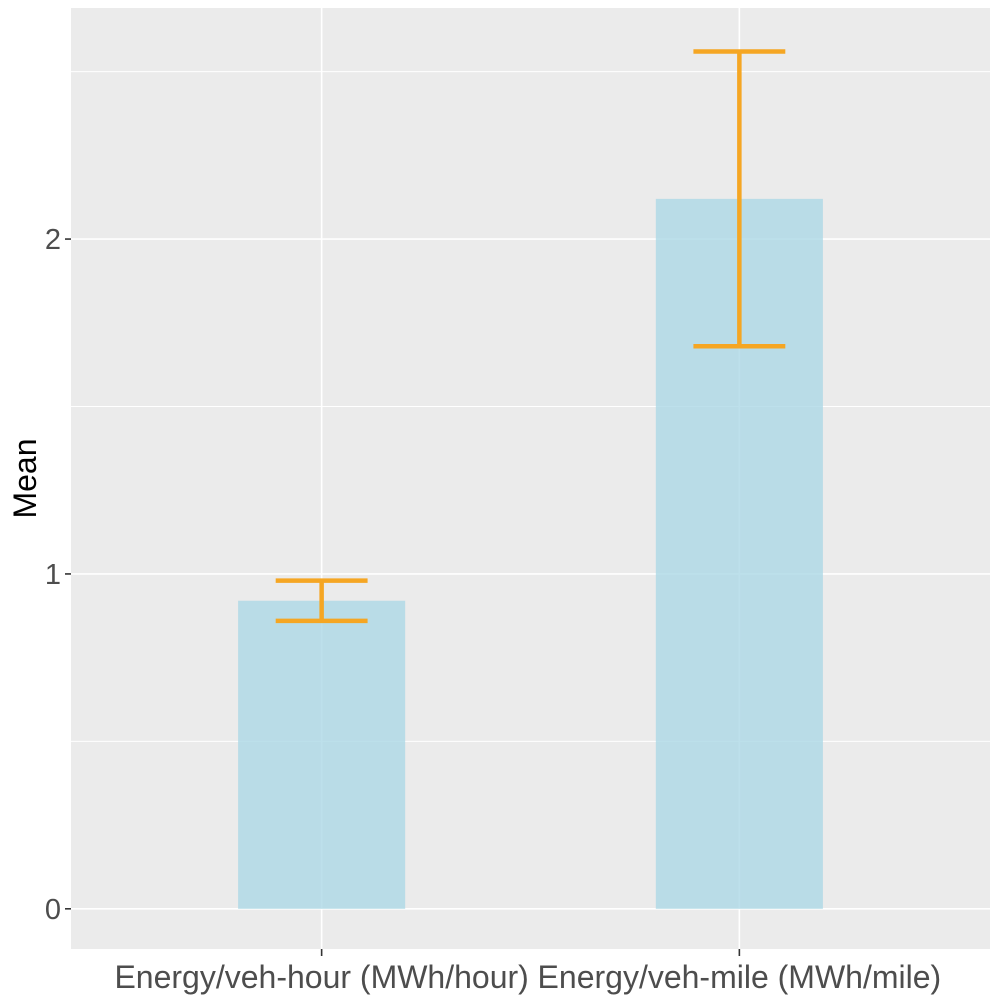 The height and width of the screenshot is (1000, 1000). I want to click on y-axis-ticks: 0 1 2, so click(58, 575).